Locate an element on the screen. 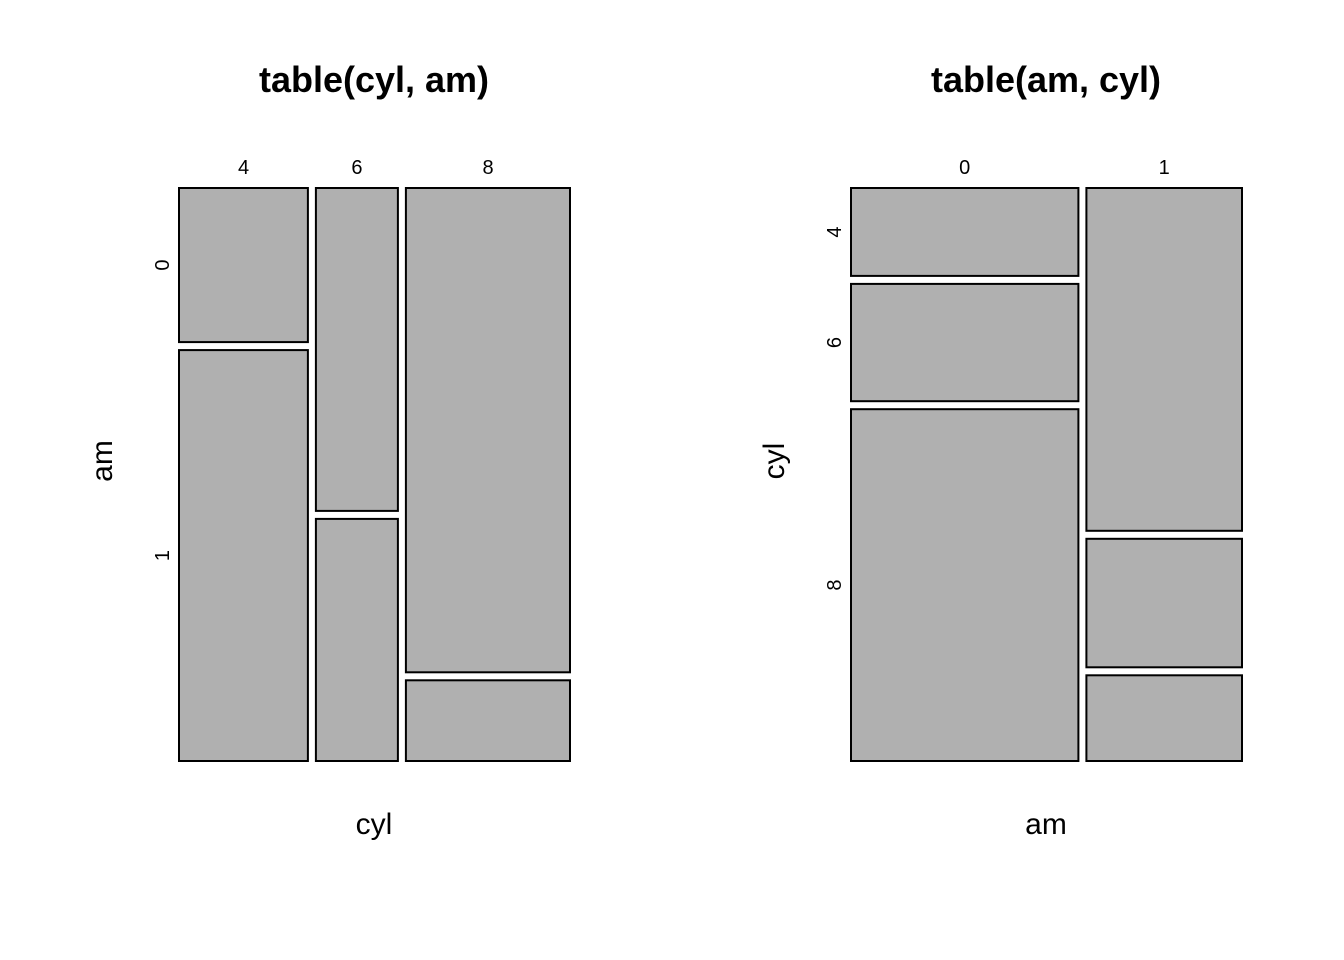  x-tick-label: 4 is located at coordinates (243, 168).